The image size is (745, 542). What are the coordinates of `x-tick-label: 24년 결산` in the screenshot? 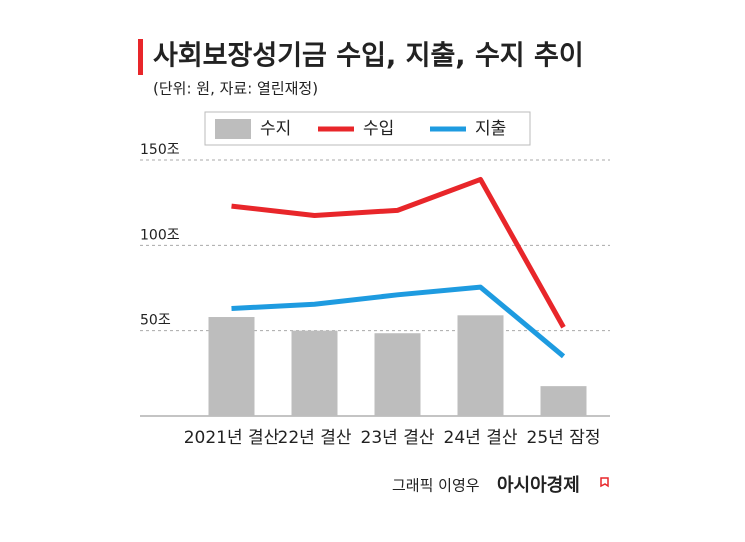 It's located at (481, 438).